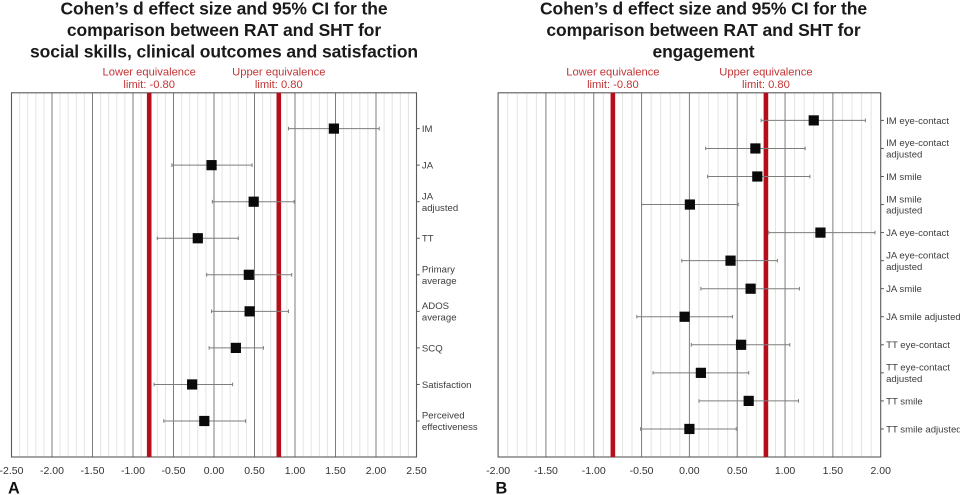 This screenshot has height=495, width=960. What do you see at coordinates (432, 348) in the screenshot?
I see `svg-text: SCQ` at bounding box center [432, 348].